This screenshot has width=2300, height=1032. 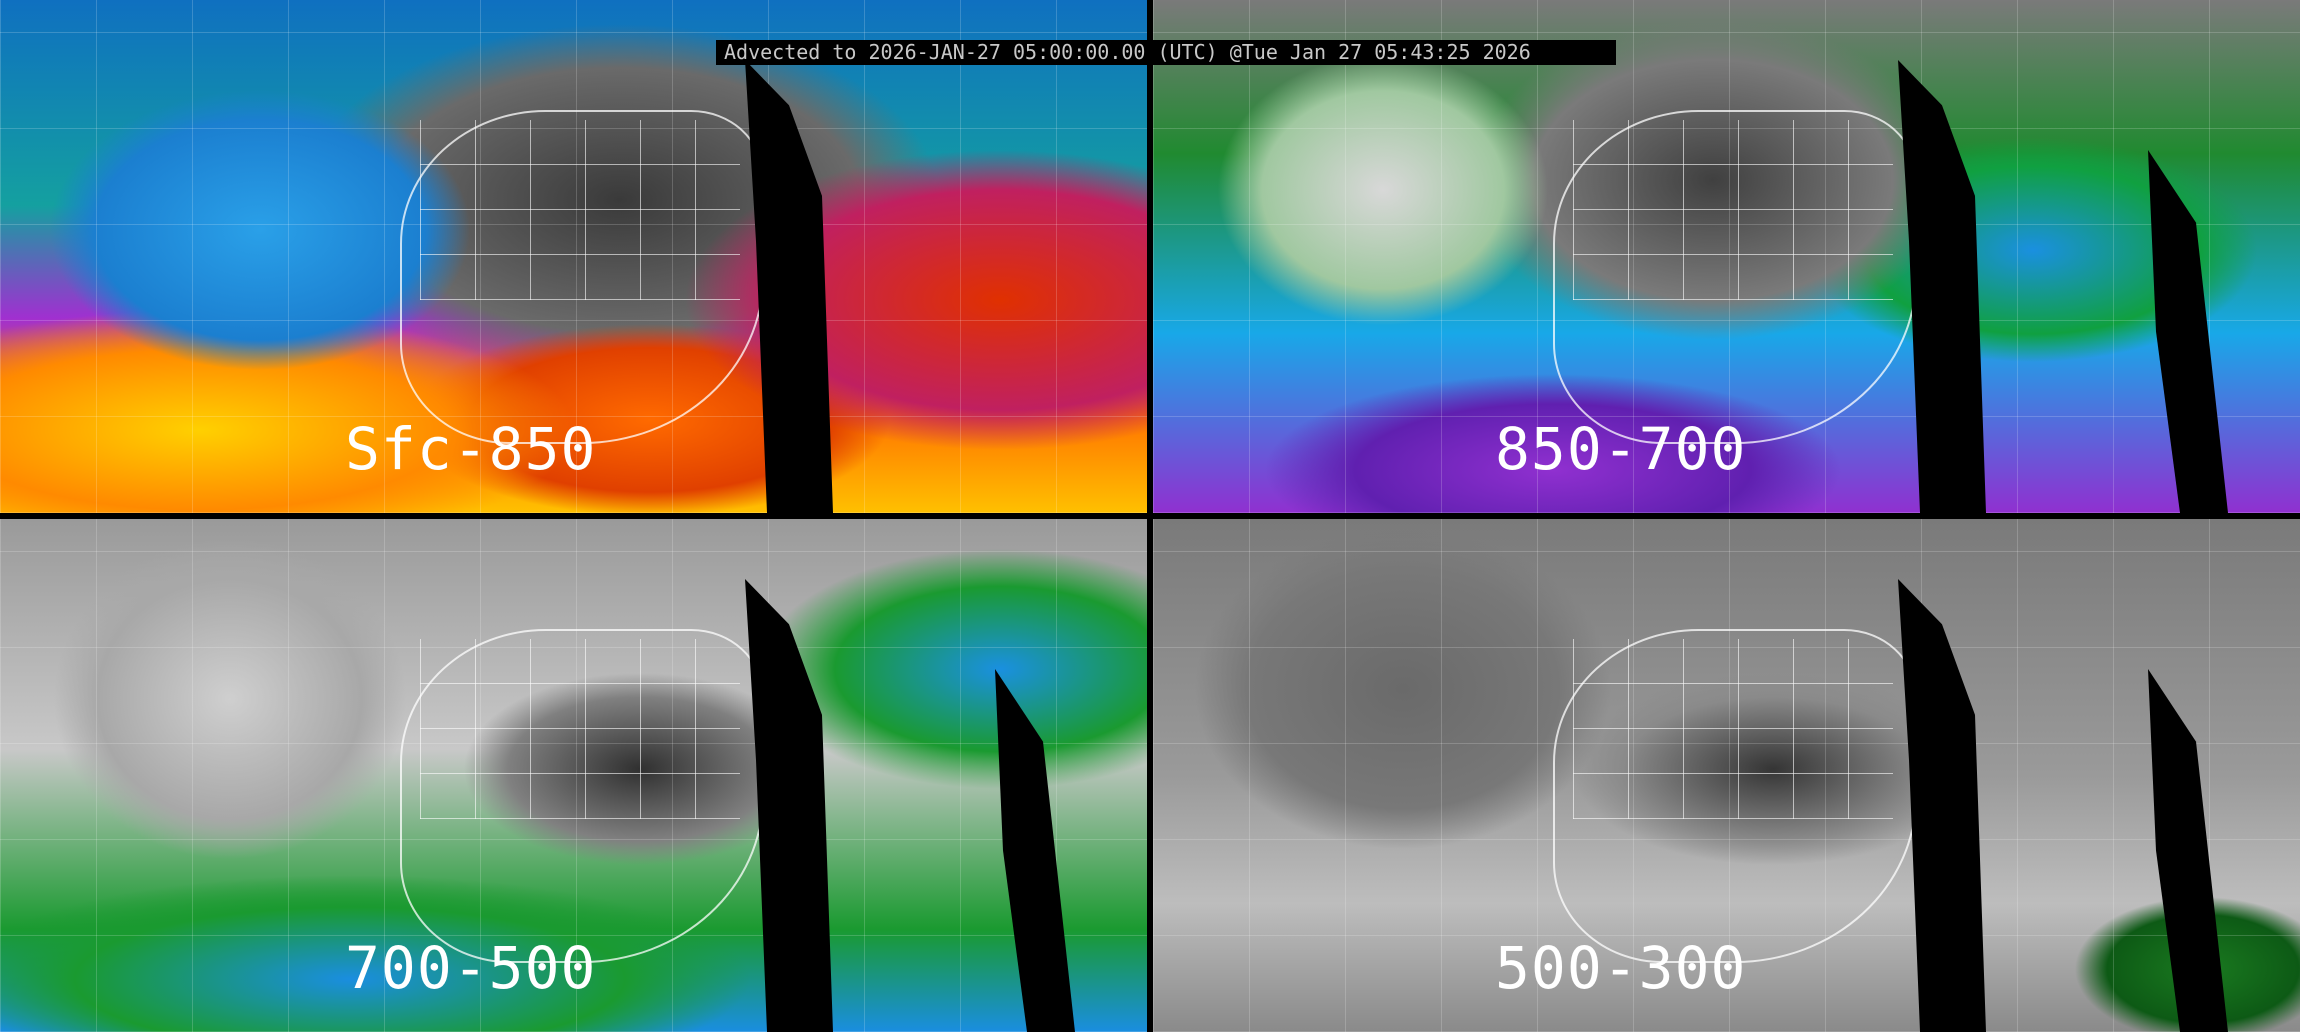 What do you see at coordinates (1621, 449) in the screenshot?
I see `layer-label: 850-700` at bounding box center [1621, 449].